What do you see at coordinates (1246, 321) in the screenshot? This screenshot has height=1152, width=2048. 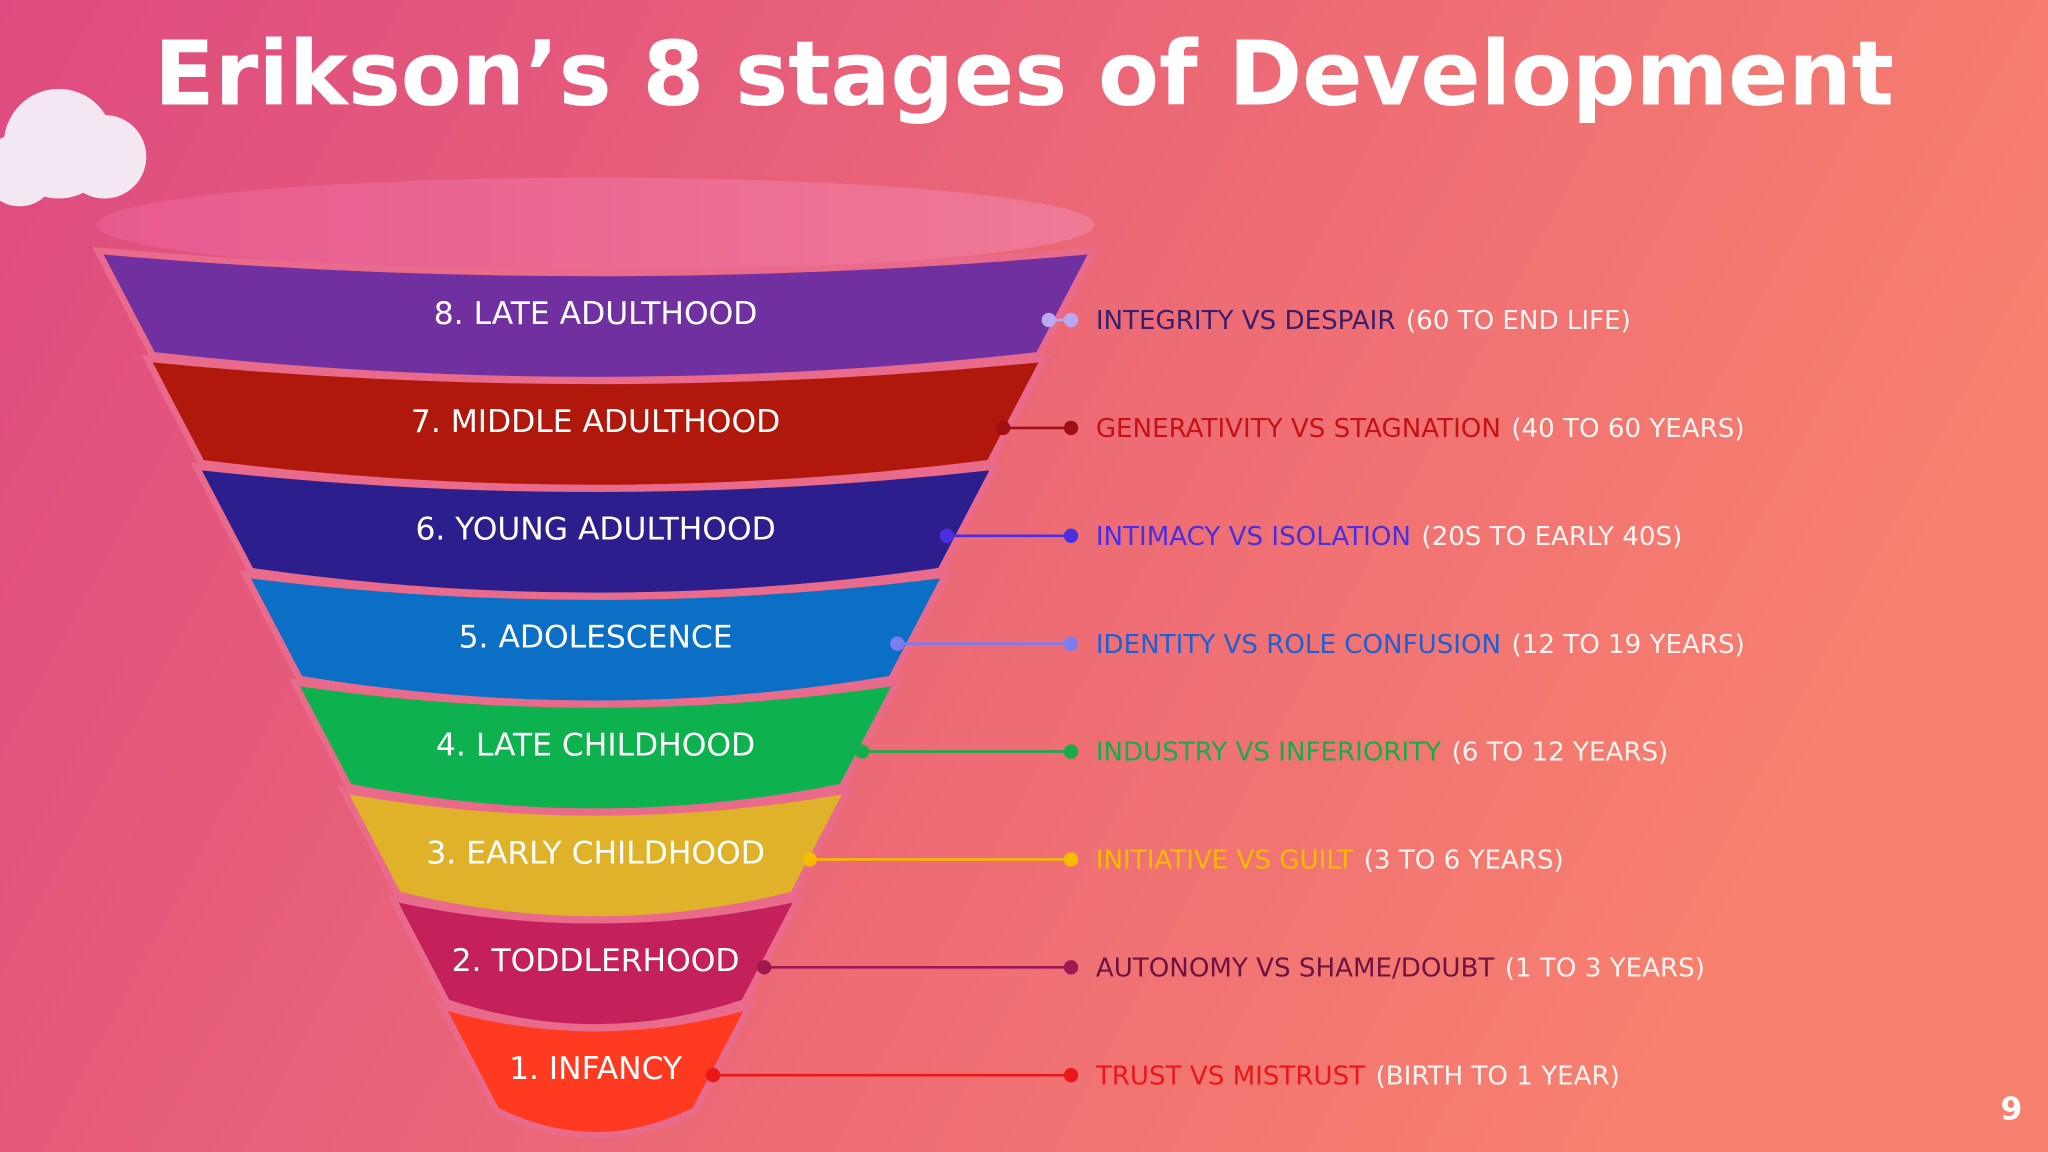 I see `conflict: INTEGRITY VS DESPAIR` at bounding box center [1246, 321].